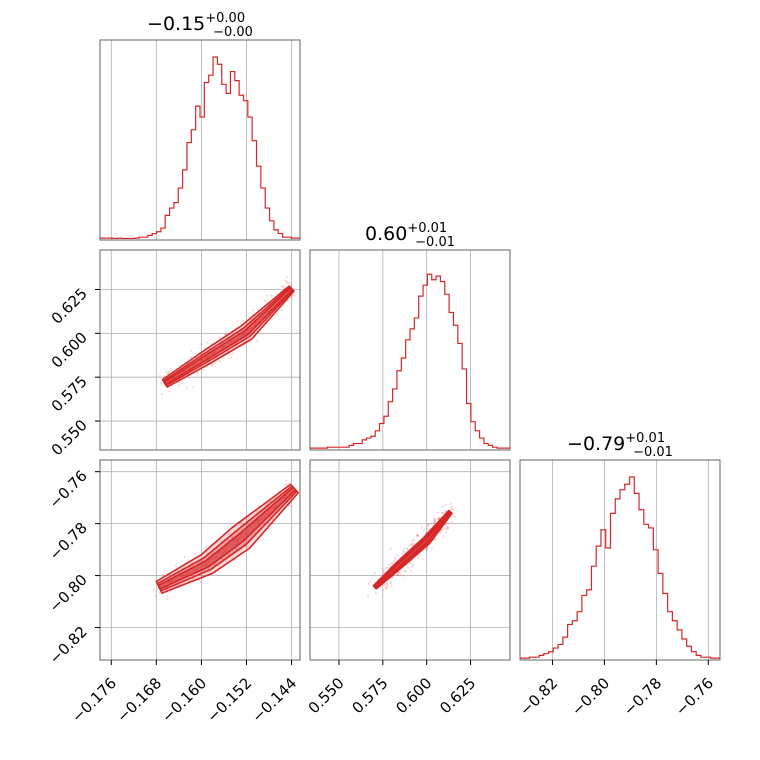 The width and height of the screenshot is (760, 760). I want to click on density-1-3-contour-middle, so click(227, 538).